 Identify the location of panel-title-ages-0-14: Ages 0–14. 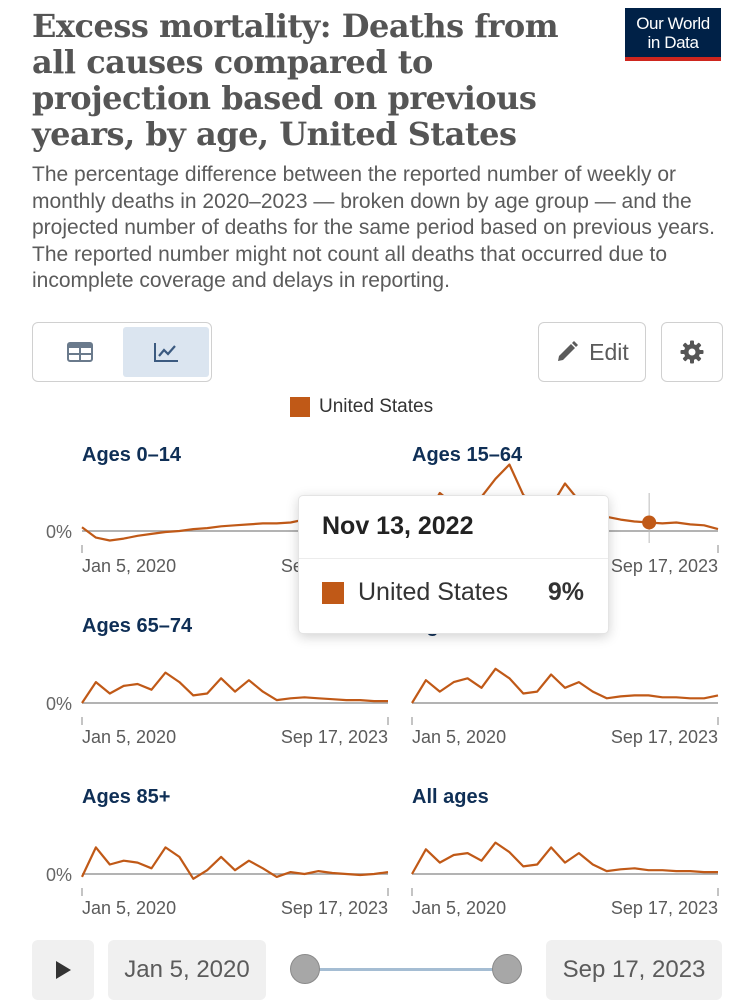
(132, 455).